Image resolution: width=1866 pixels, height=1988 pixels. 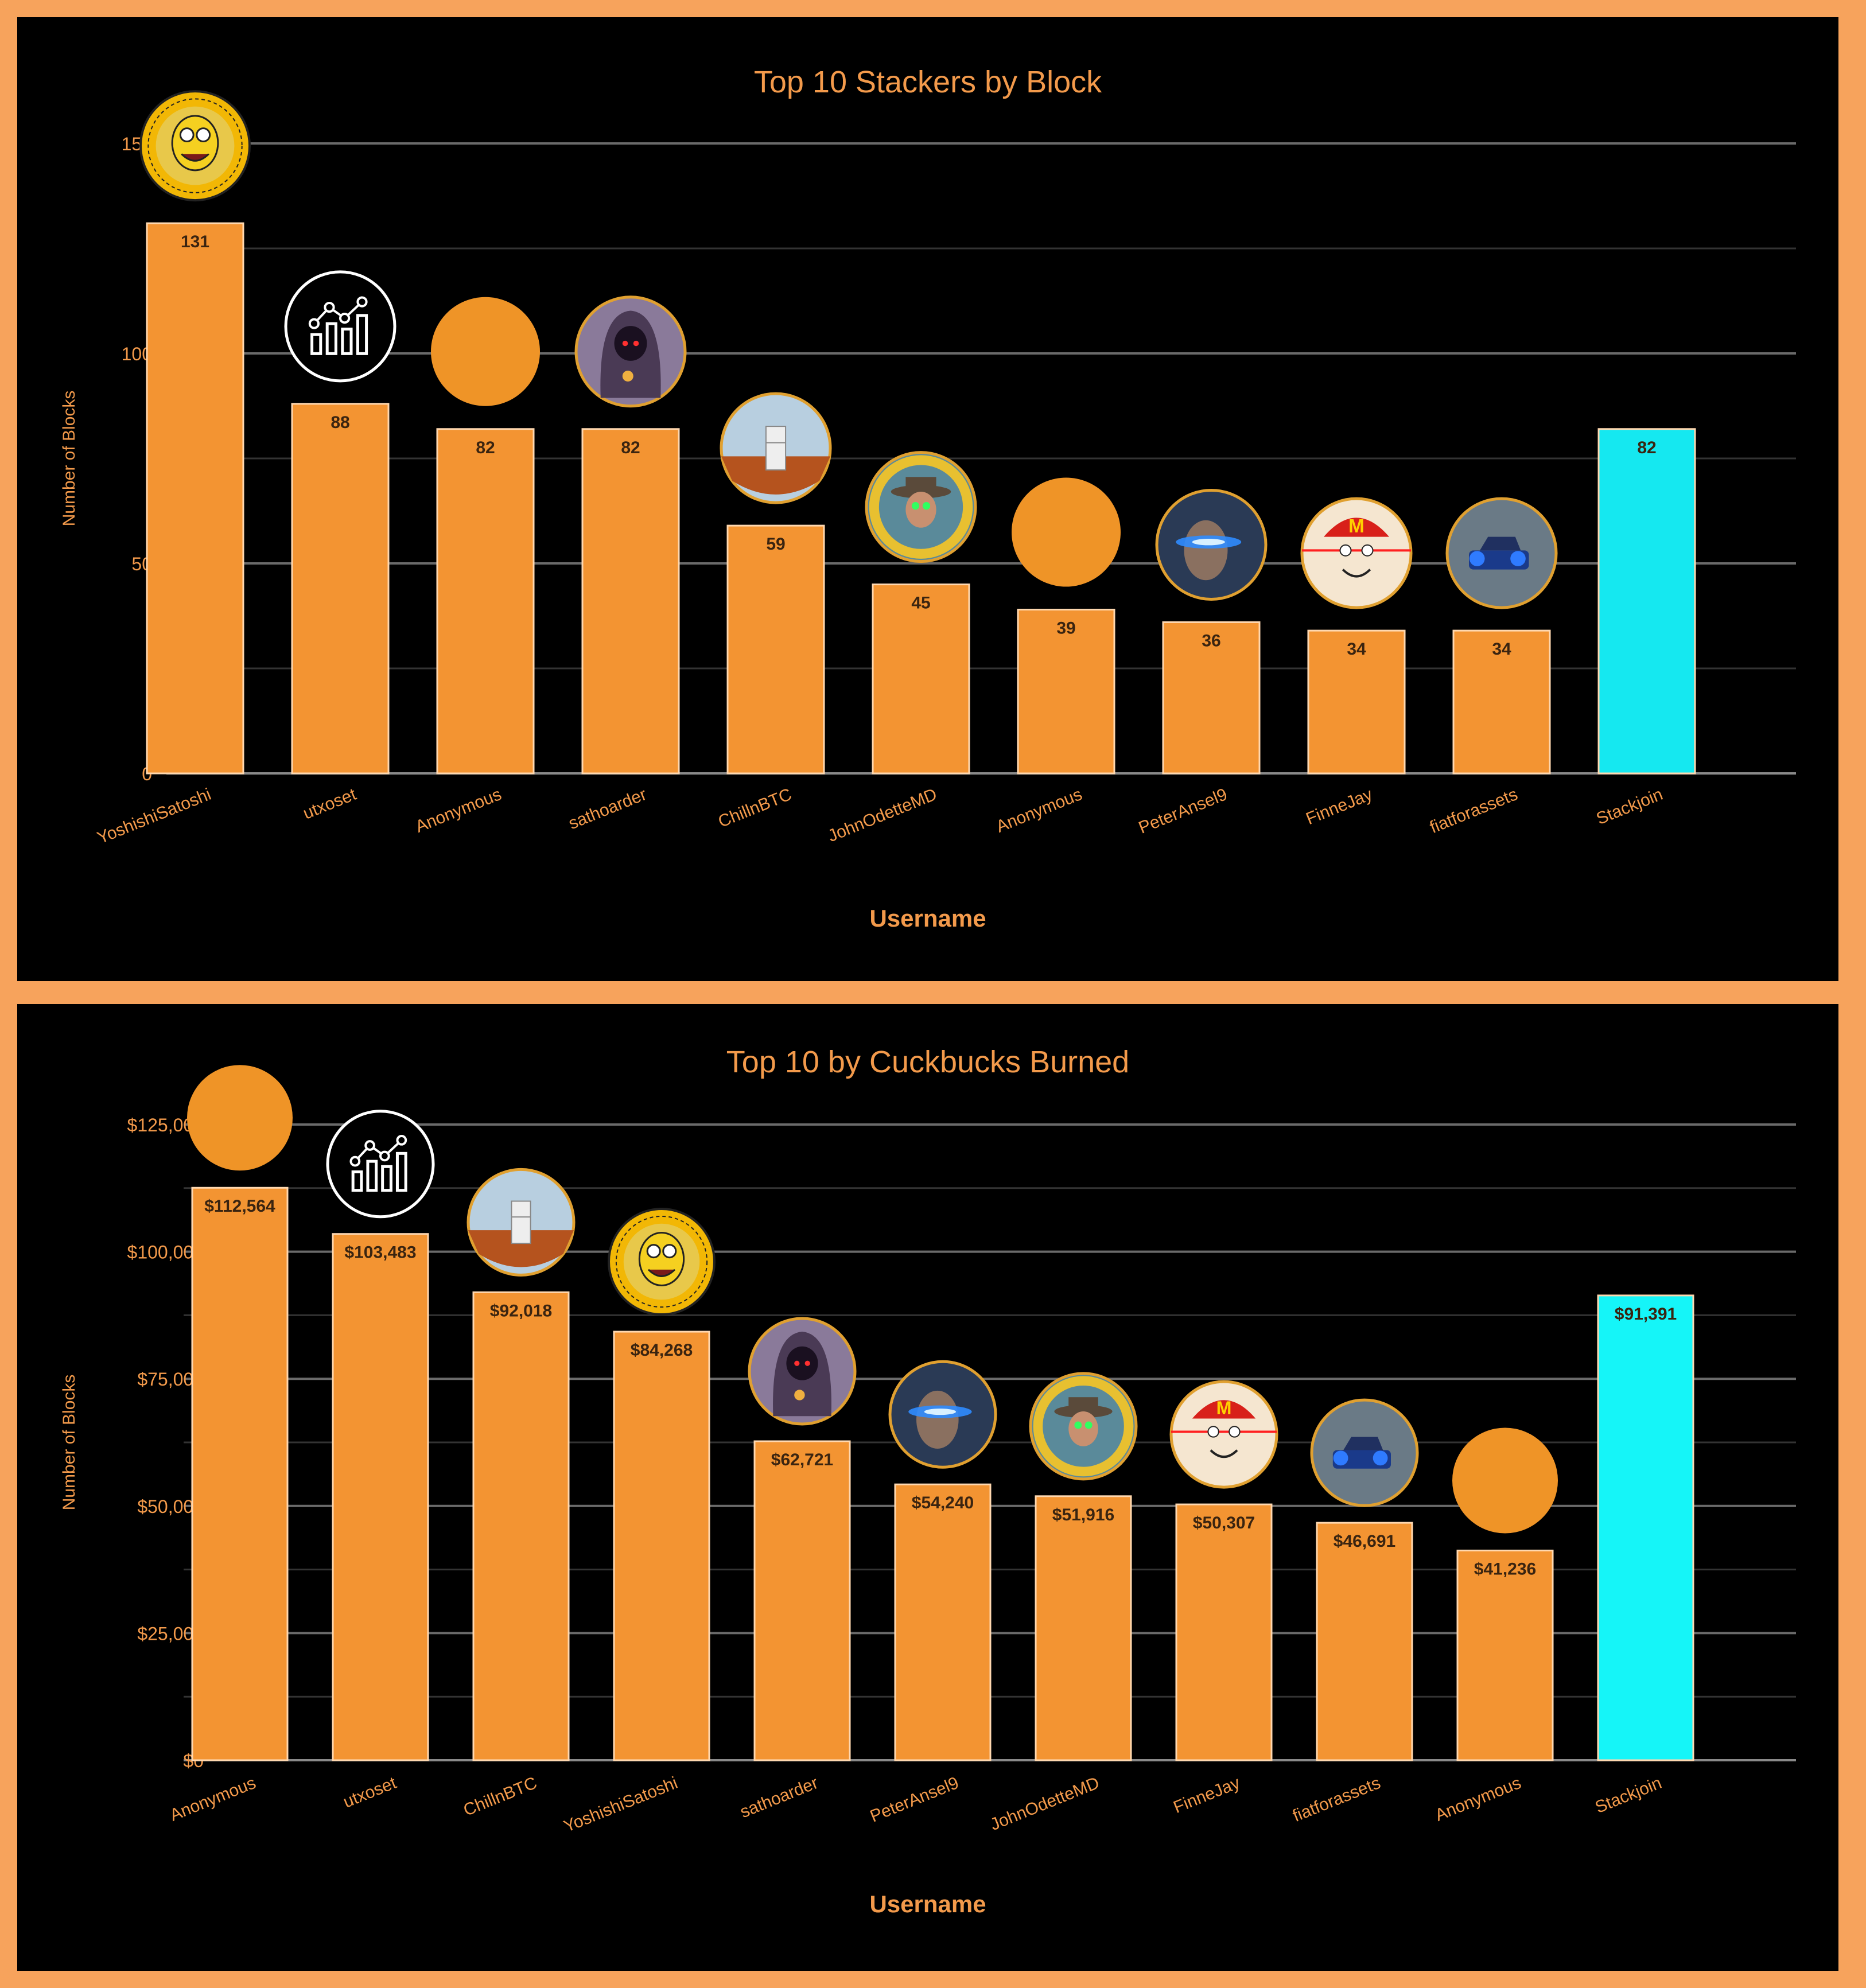 What do you see at coordinates (165, 1253) in the screenshot?
I see `y-tick-label: $100,000` at bounding box center [165, 1253].